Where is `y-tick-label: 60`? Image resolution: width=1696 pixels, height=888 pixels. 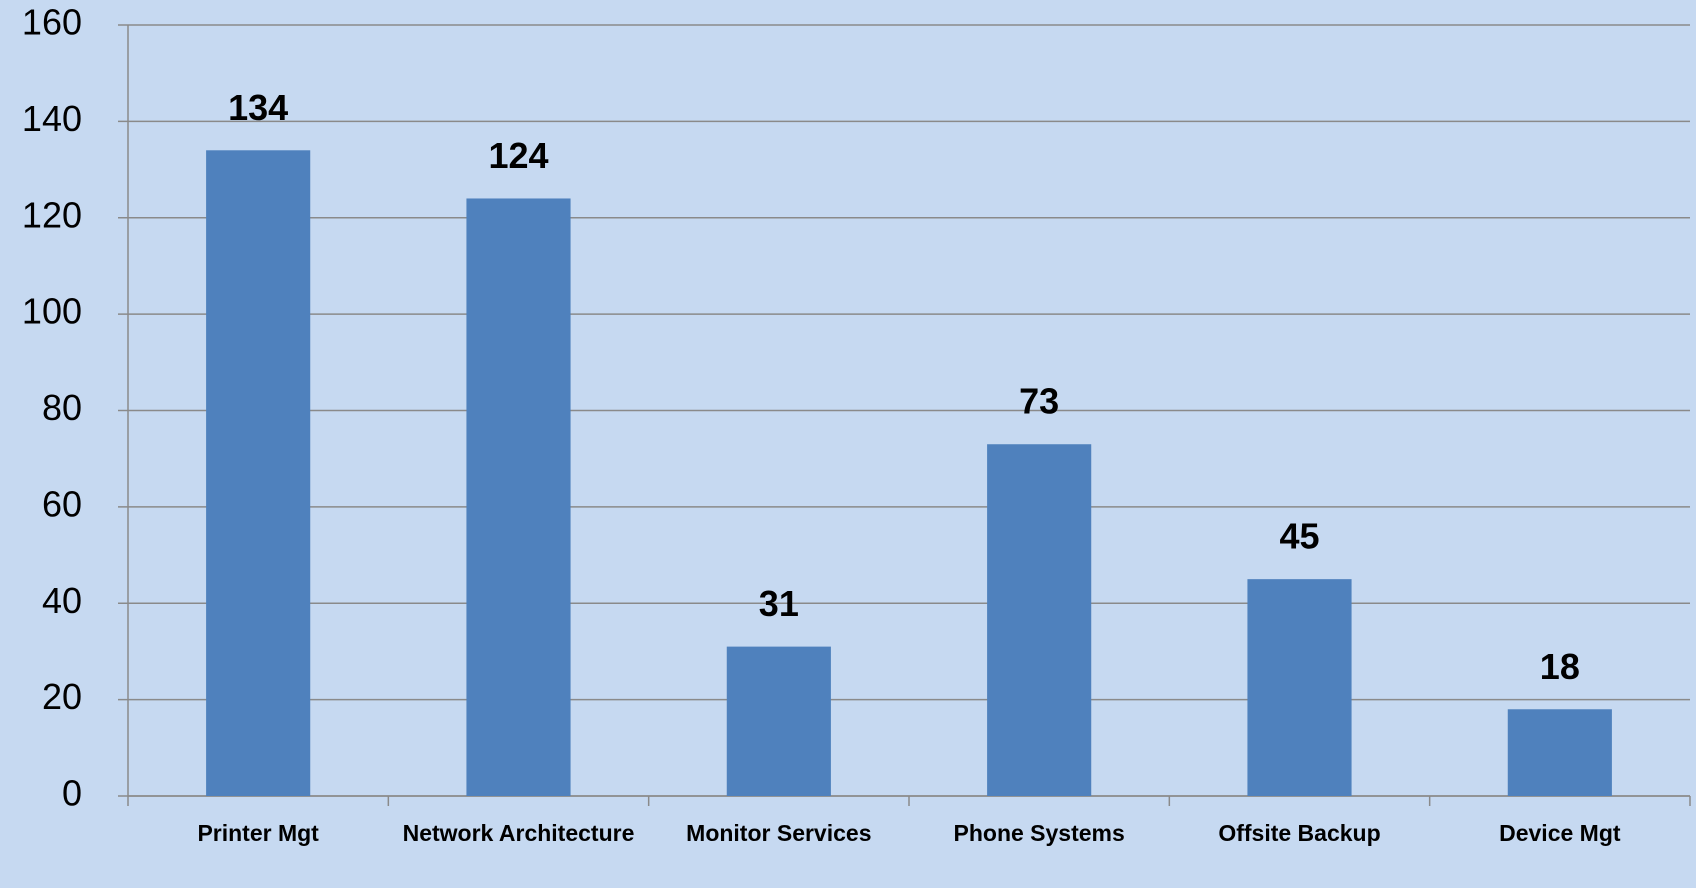 y-tick-label: 60 is located at coordinates (62, 503).